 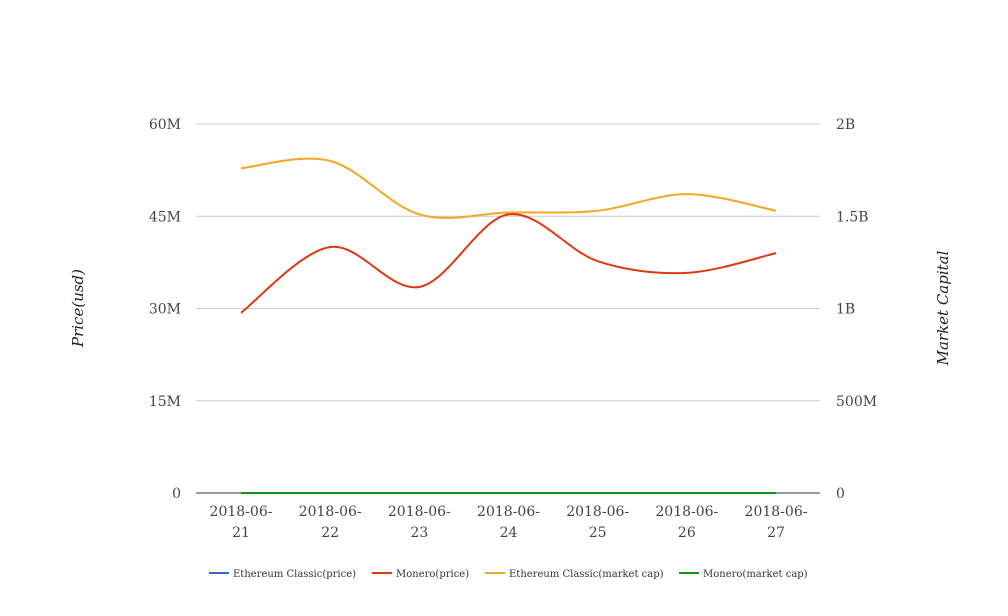 I want to click on right-tick-label: 1B, so click(x=845, y=310).